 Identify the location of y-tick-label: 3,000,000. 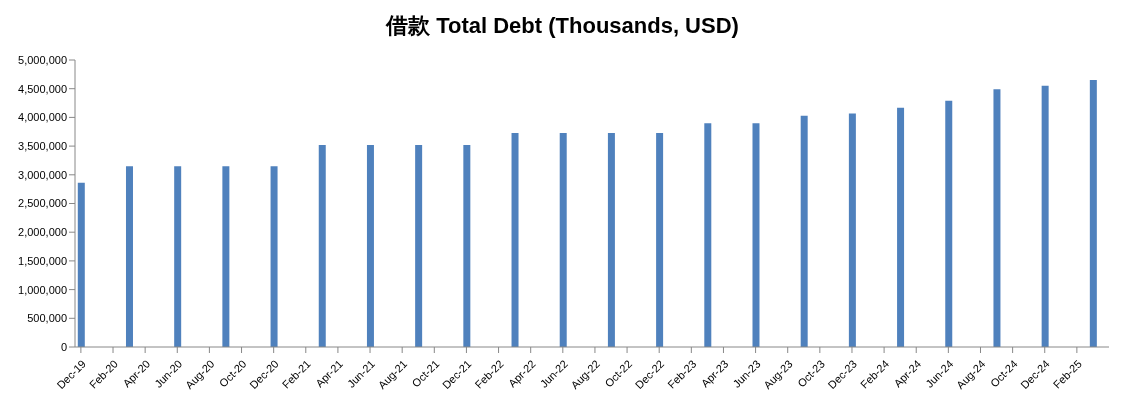
(42, 174).